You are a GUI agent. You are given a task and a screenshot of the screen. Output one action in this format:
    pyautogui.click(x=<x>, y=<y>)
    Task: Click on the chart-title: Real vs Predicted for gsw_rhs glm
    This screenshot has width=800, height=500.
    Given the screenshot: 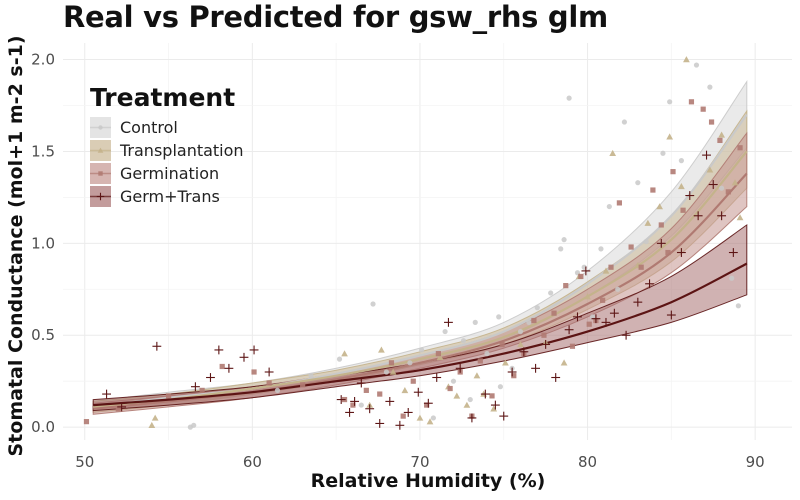 What is the action you would take?
    pyautogui.click(x=335, y=17)
    